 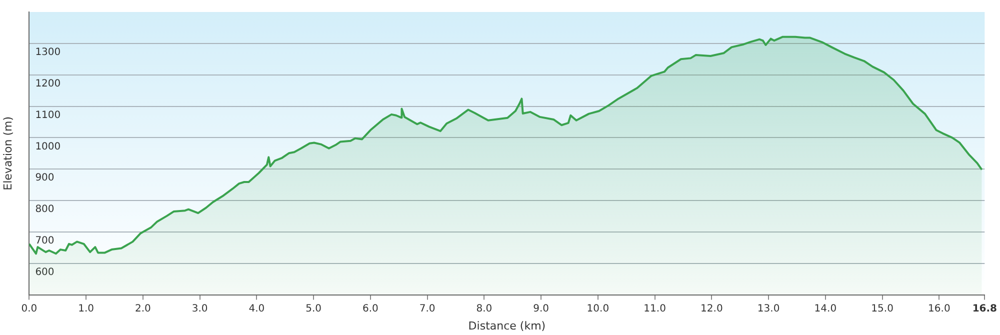 What do you see at coordinates (427, 308) in the screenshot?
I see `x-tick-label: 7.0` at bounding box center [427, 308].